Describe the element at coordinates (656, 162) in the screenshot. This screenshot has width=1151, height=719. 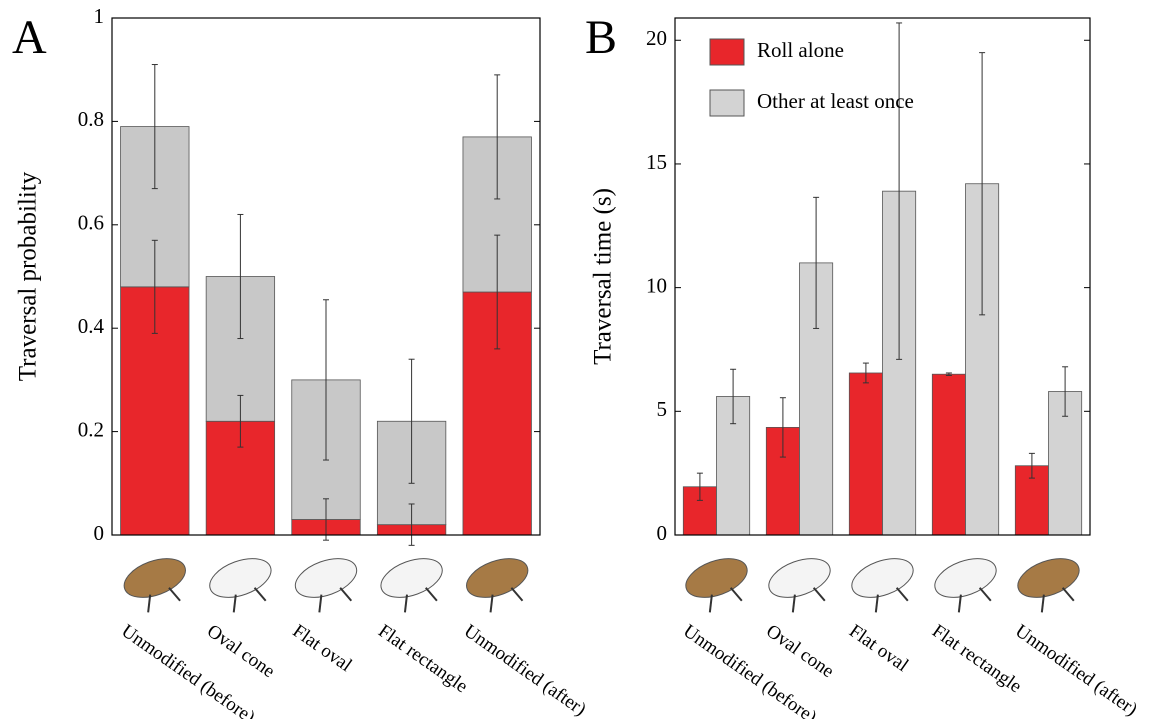
I see `y-tick-label: 15` at that location.